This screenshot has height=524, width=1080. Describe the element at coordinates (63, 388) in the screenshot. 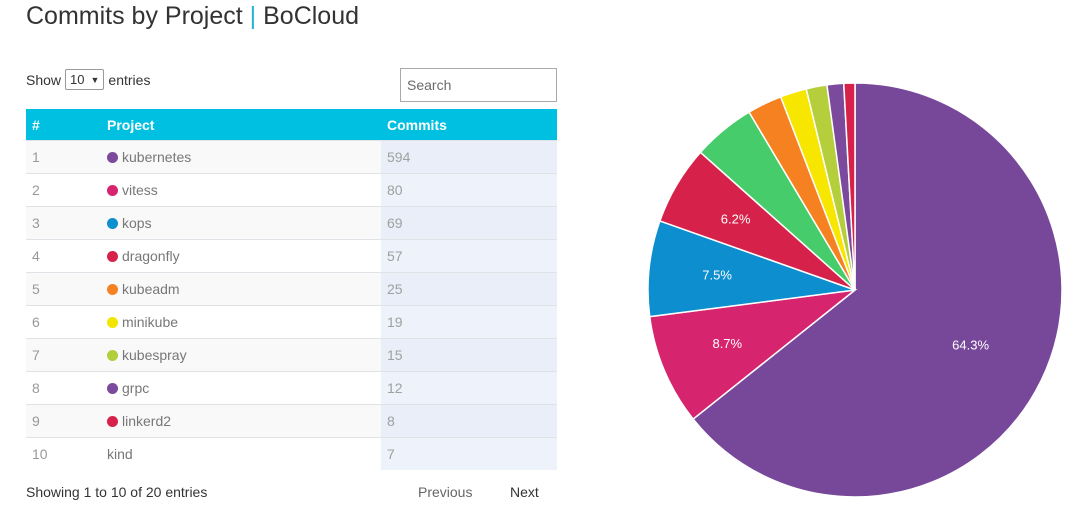

I see `rank-cell: 8` at that location.